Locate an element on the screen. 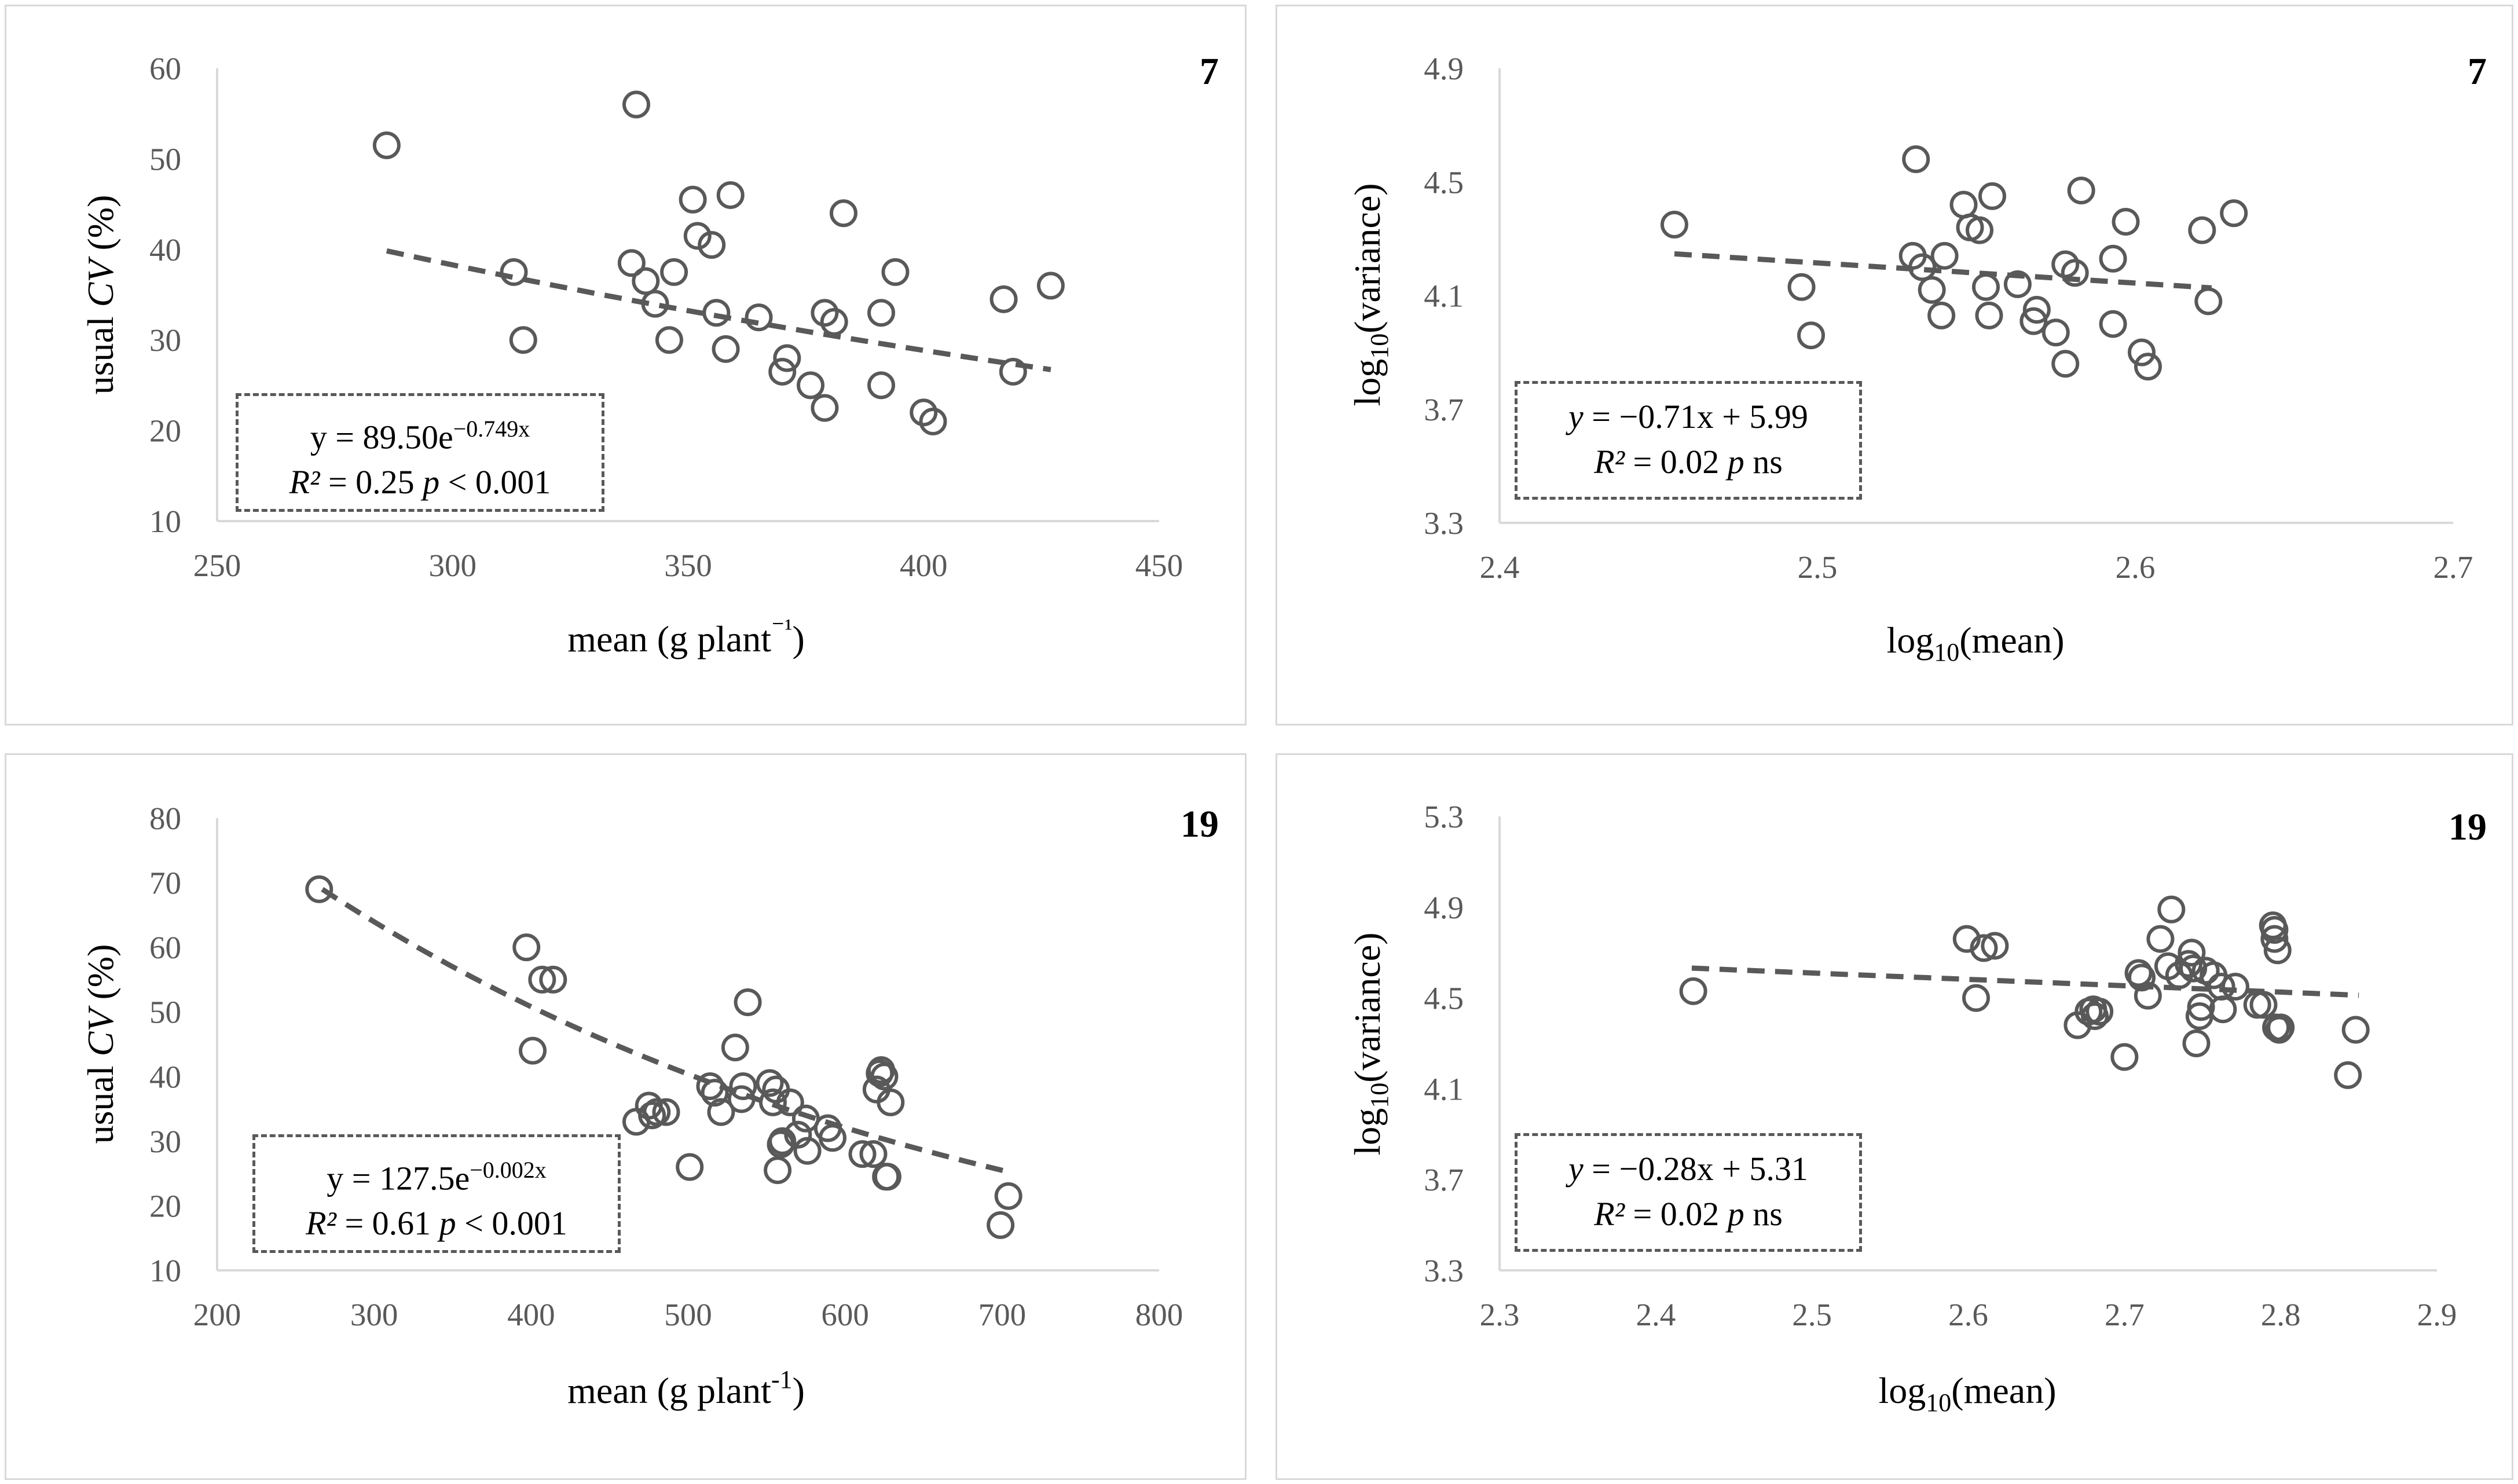  x-tick-label: 450 is located at coordinates (1159, 565).